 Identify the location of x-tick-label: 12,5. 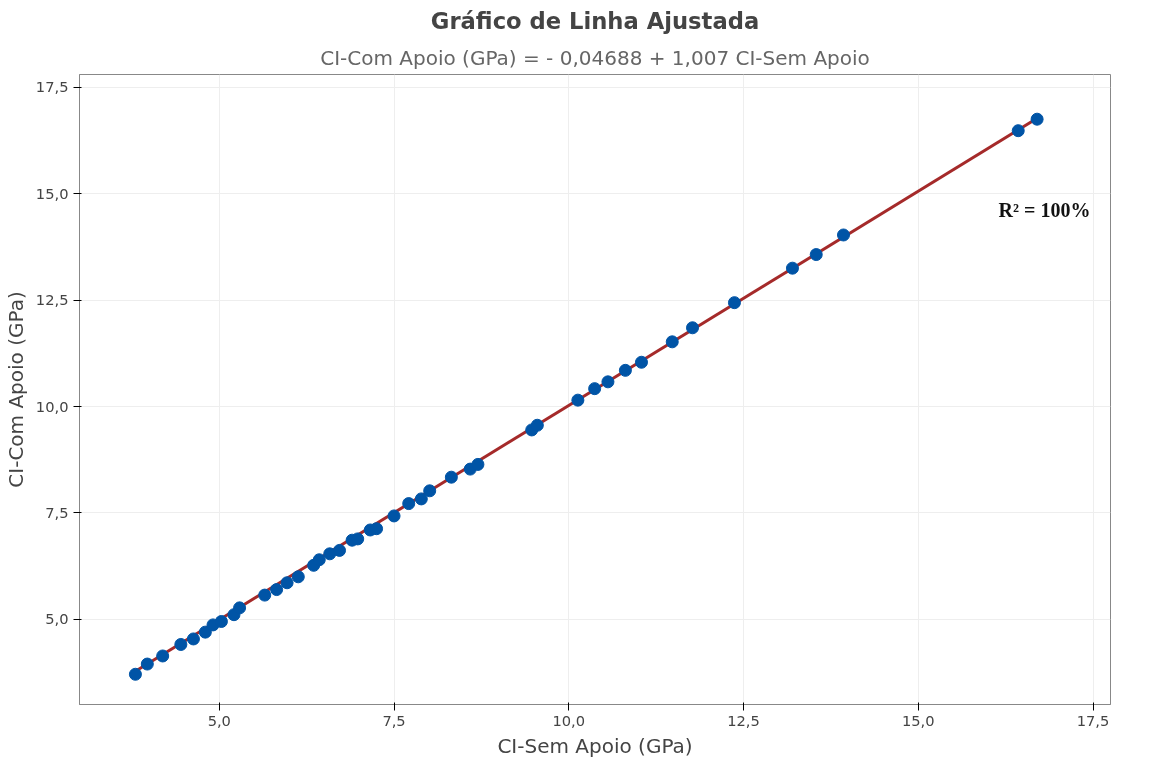
(743, 720).